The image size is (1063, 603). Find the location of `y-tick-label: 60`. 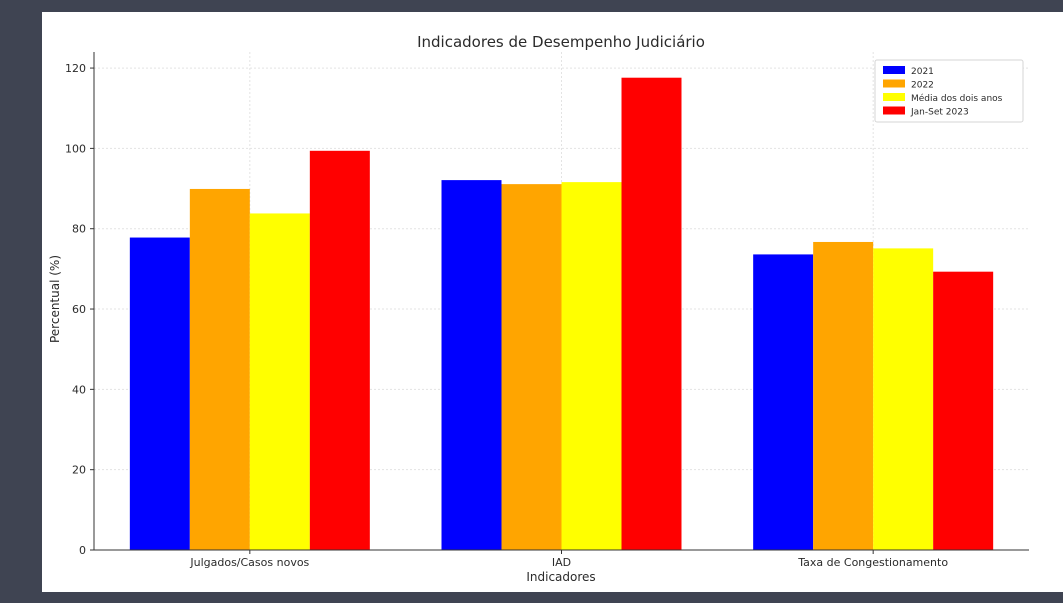

y-tick-label: 60 is located at coordinates (79, 309).